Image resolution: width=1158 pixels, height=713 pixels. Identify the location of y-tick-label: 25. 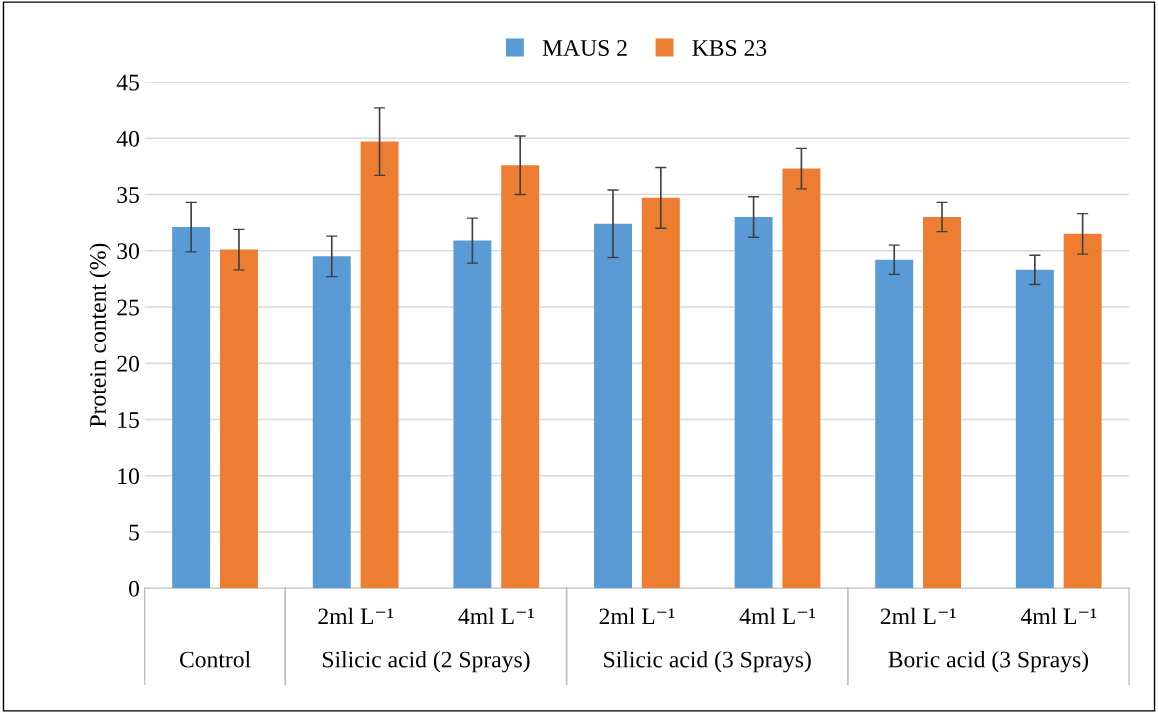
(128, 307).